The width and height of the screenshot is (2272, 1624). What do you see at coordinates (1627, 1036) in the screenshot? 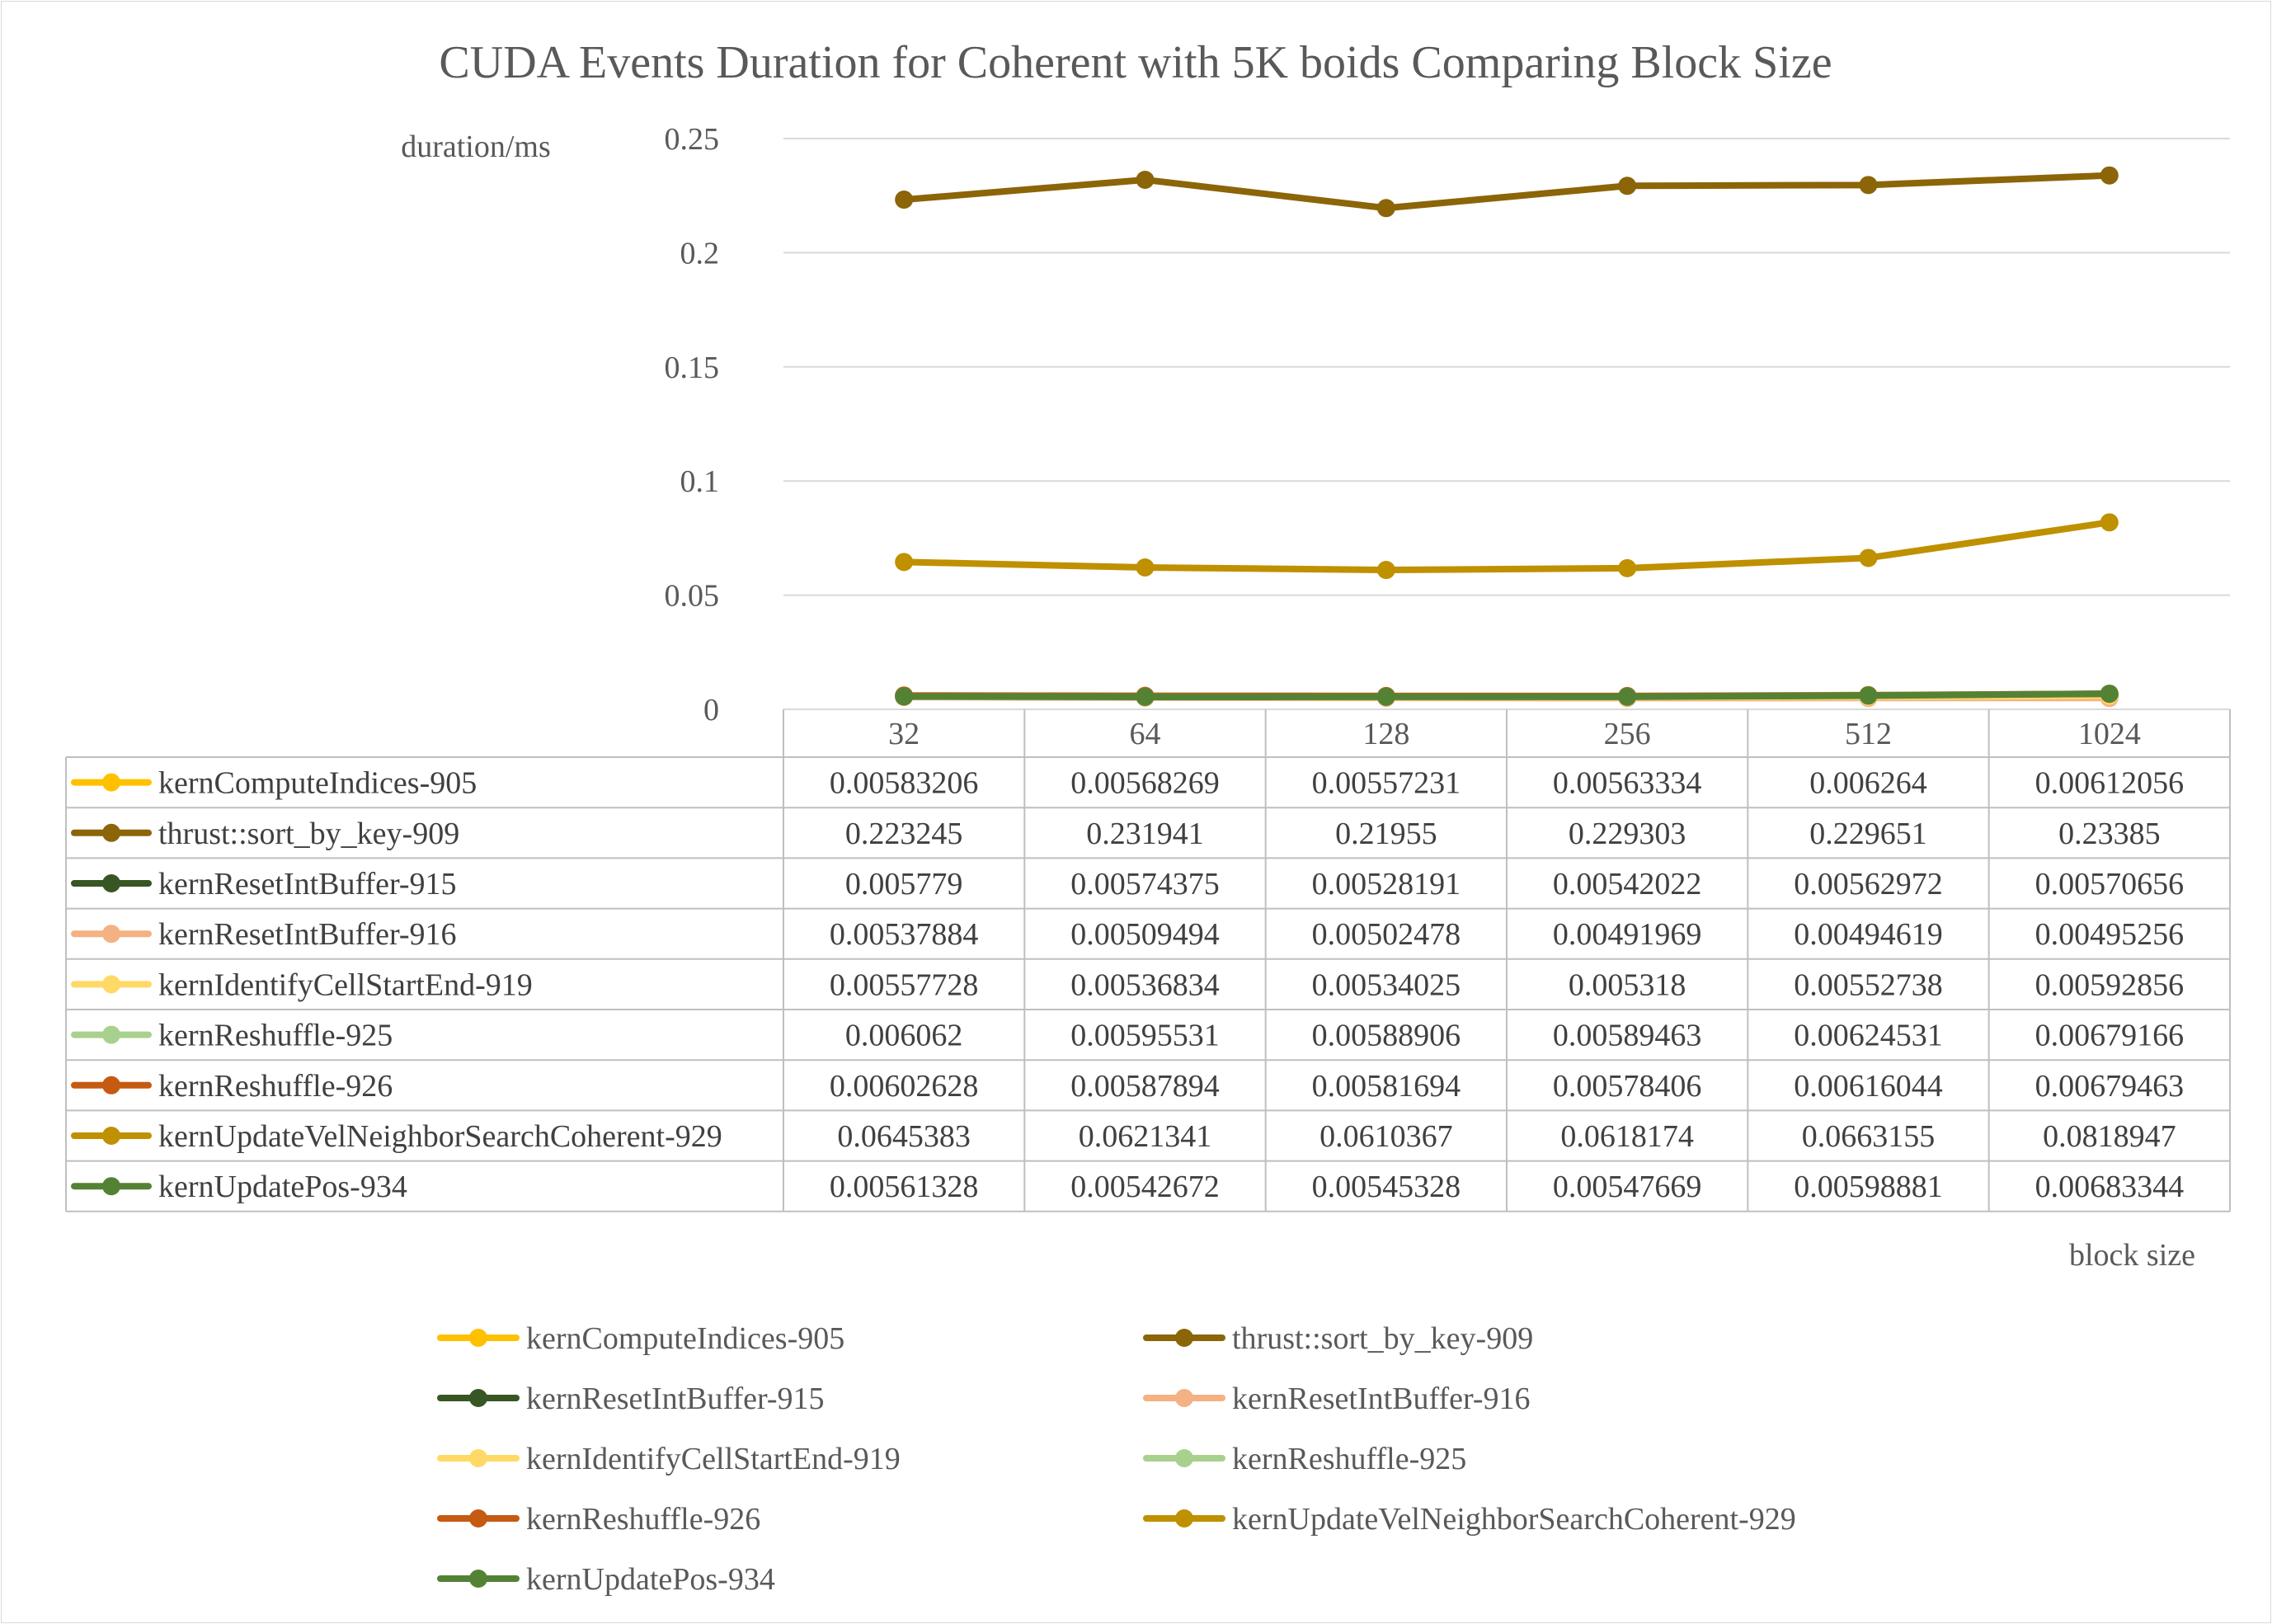
I see `table-cell-value: 0.00589463` at bounding box center [1627, 1036].